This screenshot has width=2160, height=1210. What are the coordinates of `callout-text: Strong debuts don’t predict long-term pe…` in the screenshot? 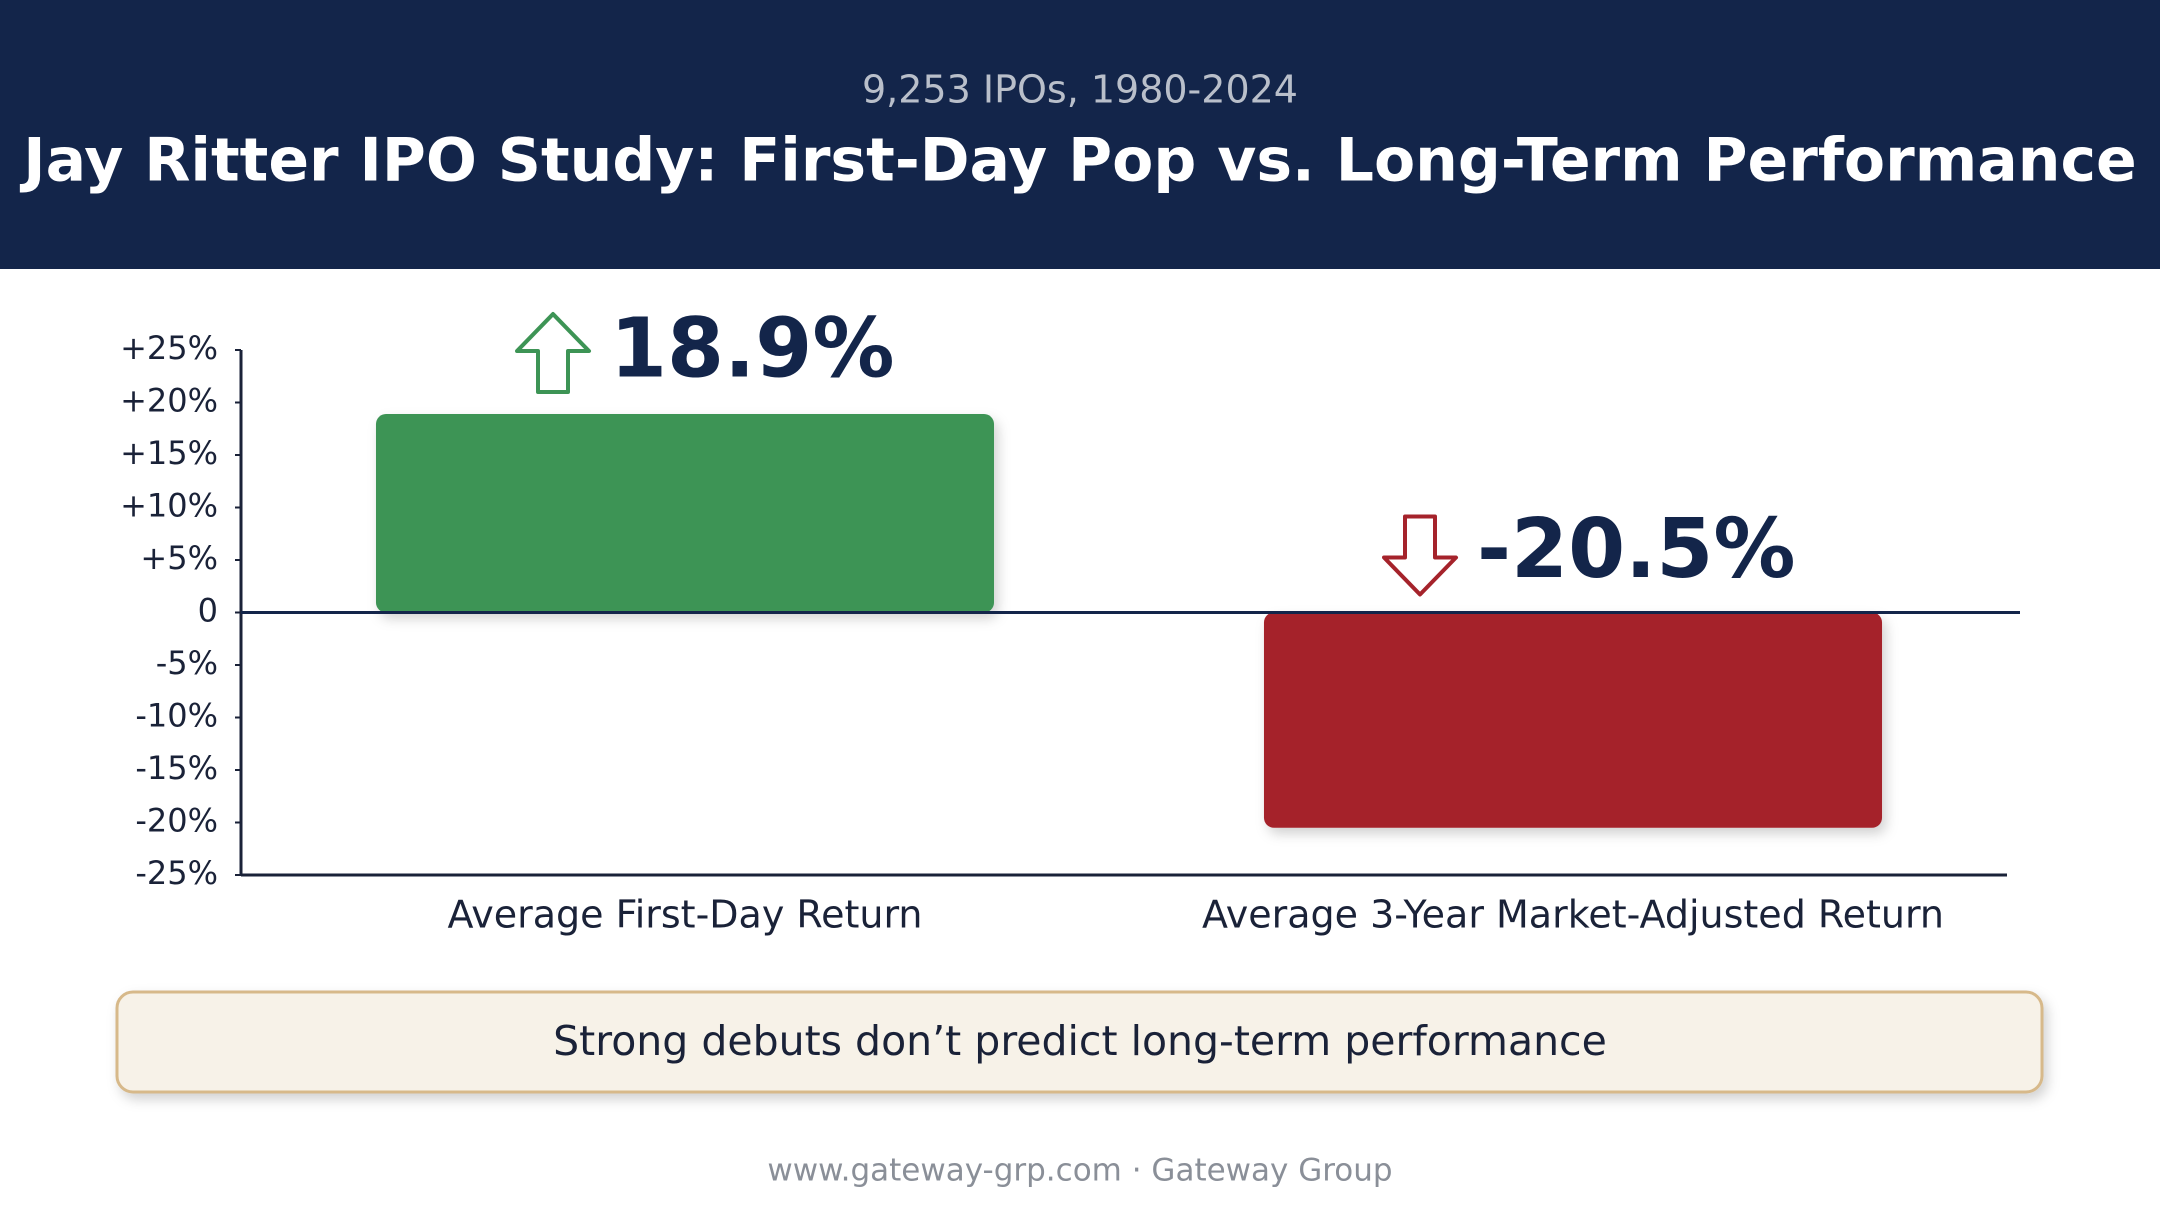 It's located at (1080, 1041).